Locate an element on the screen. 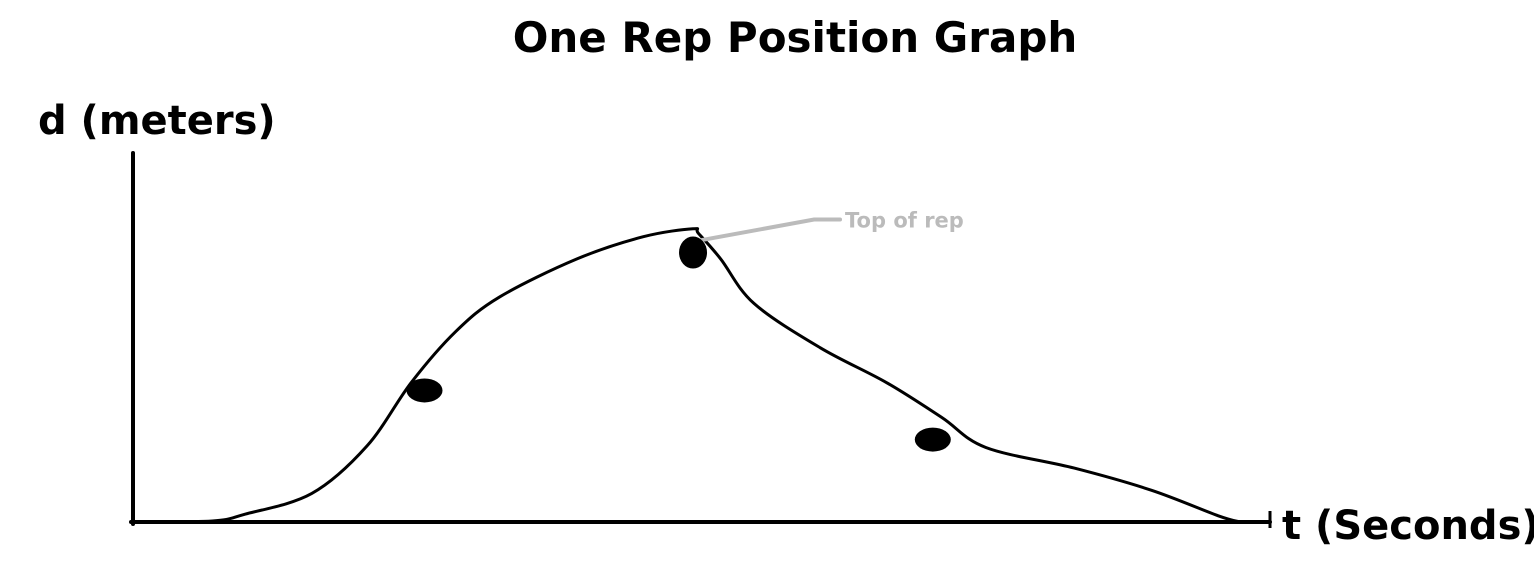 Image resolution: width=1534 pixels, height=582 pixels. annotation-label-0: Top of rep is located at coordinates (904, 221).